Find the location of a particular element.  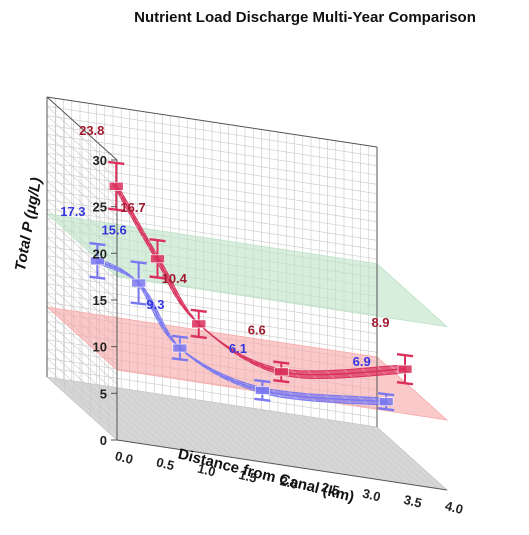

x-tick-label: 3.5 is located at coordinates (412, 501).